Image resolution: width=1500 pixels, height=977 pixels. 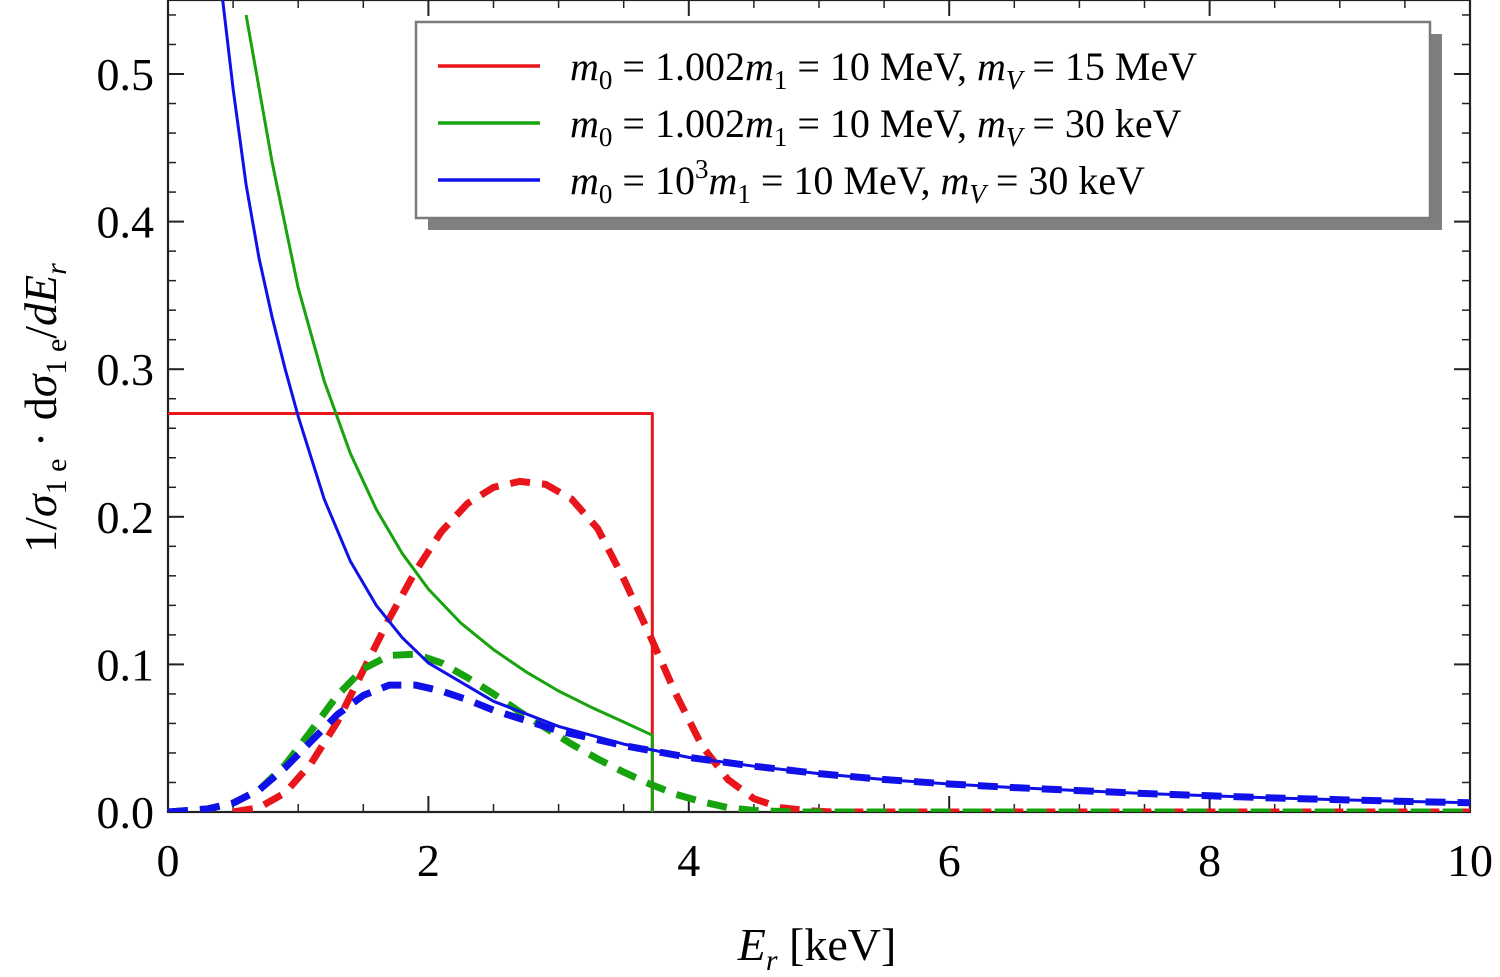 I want to click on series-line-red-solid, so click(x=411, y=612).